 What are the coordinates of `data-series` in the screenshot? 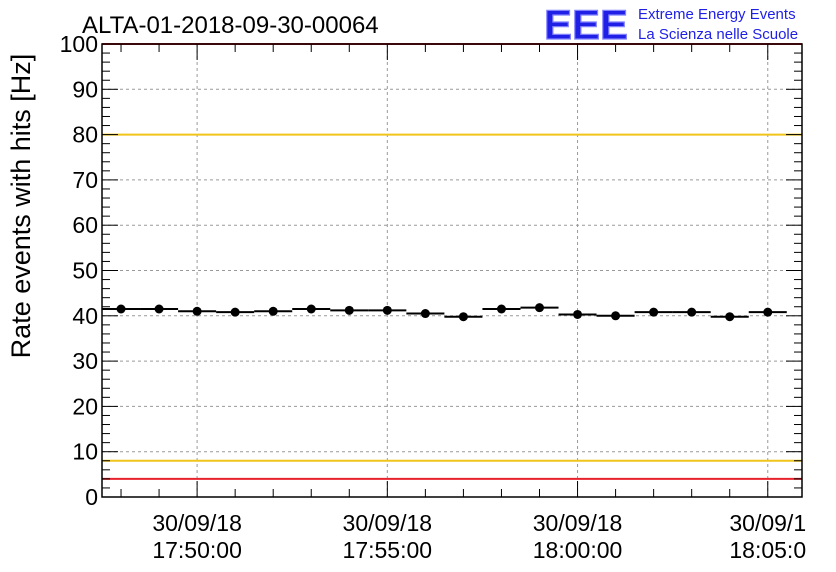 It's located at (444, 312).